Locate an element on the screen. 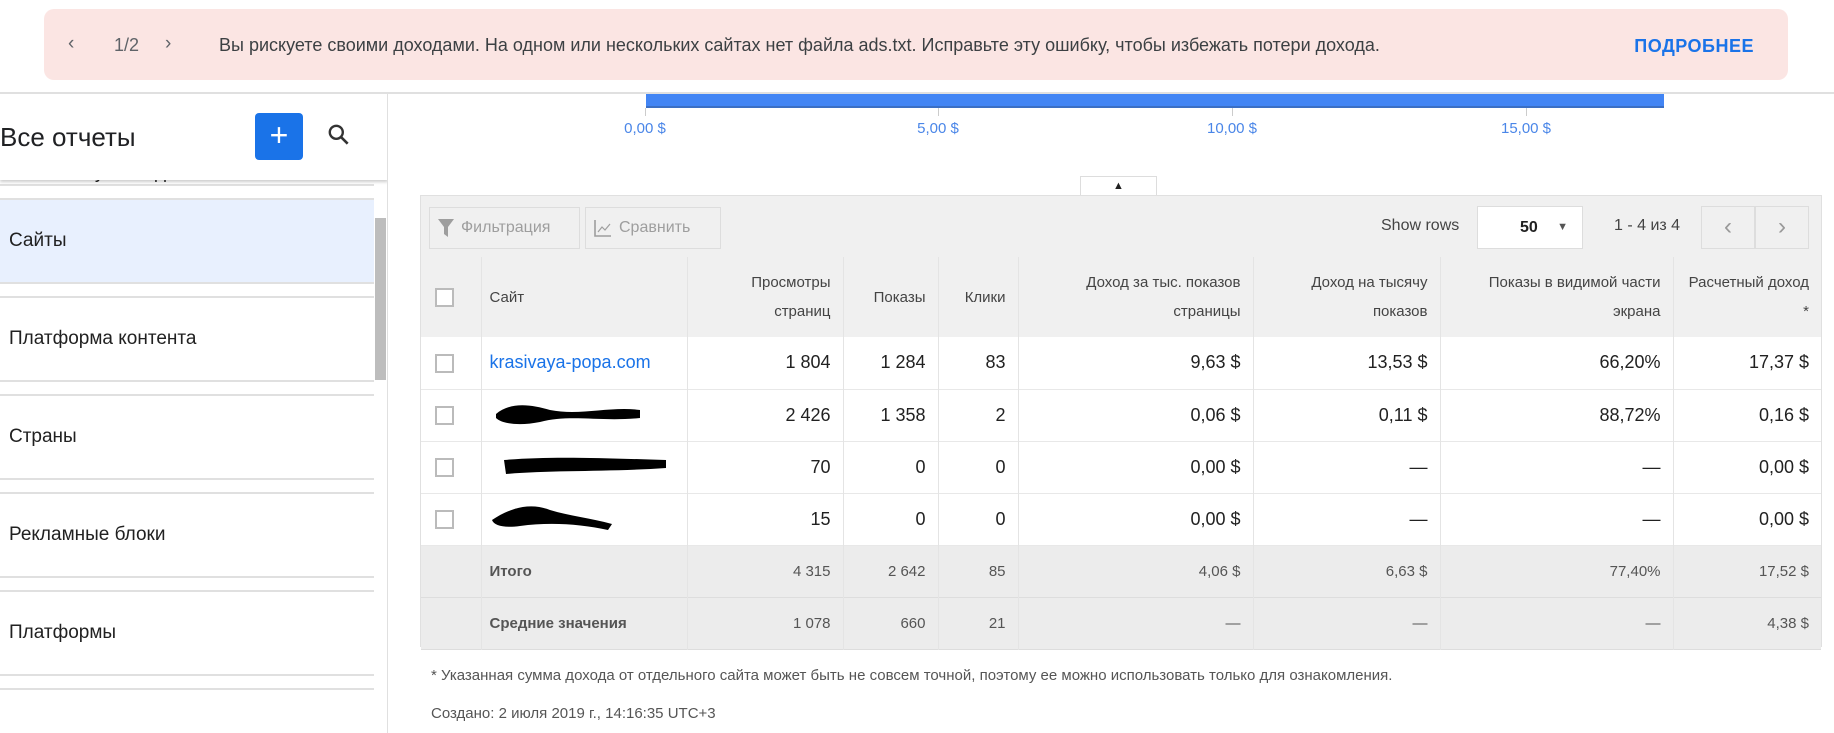 This screenshot has width=1834, height=733. filter-button: Фильтрация is located at coordinates (504, 228).